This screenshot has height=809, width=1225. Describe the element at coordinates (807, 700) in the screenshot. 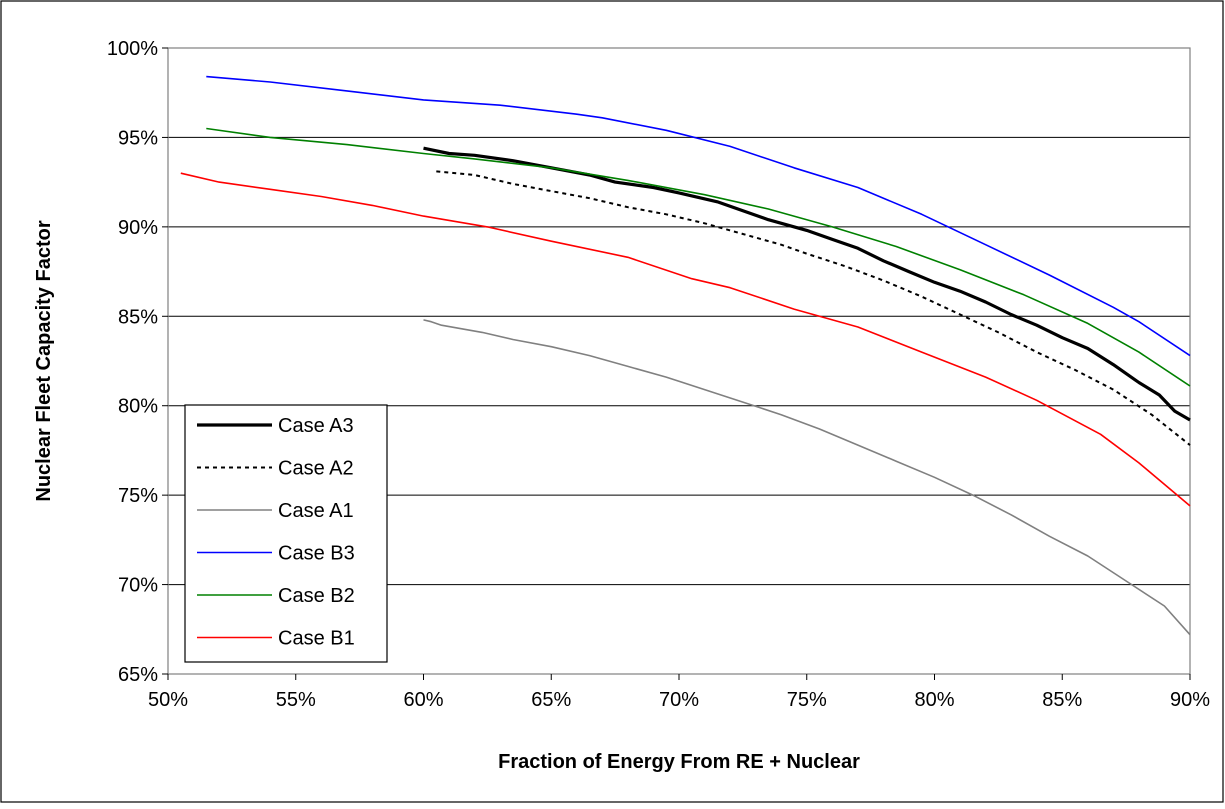

I see `x-tick-label: 75%` at that location.